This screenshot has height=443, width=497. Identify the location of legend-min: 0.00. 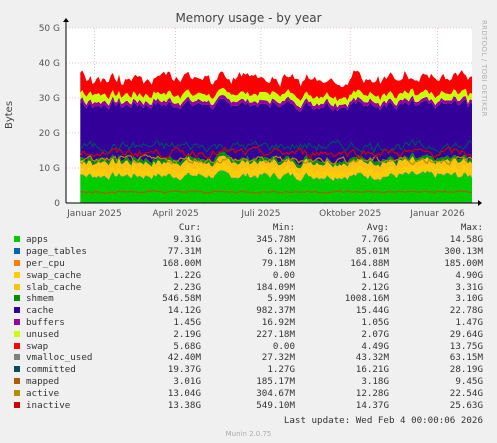
(283, 275).